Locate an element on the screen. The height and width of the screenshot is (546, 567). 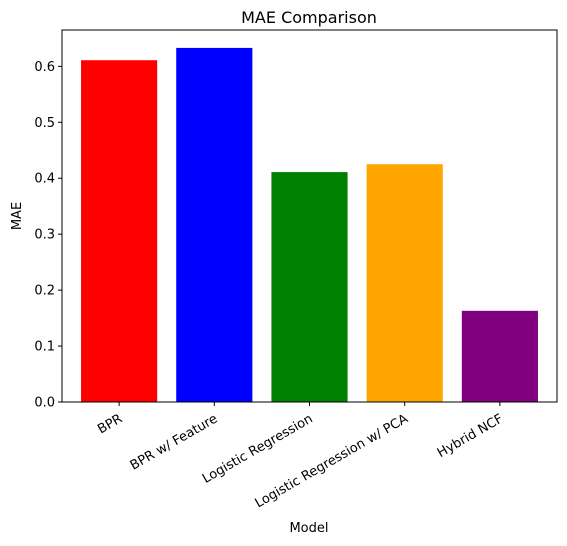
y-tick-label: 0.1 is located at coordinates (44, 347).